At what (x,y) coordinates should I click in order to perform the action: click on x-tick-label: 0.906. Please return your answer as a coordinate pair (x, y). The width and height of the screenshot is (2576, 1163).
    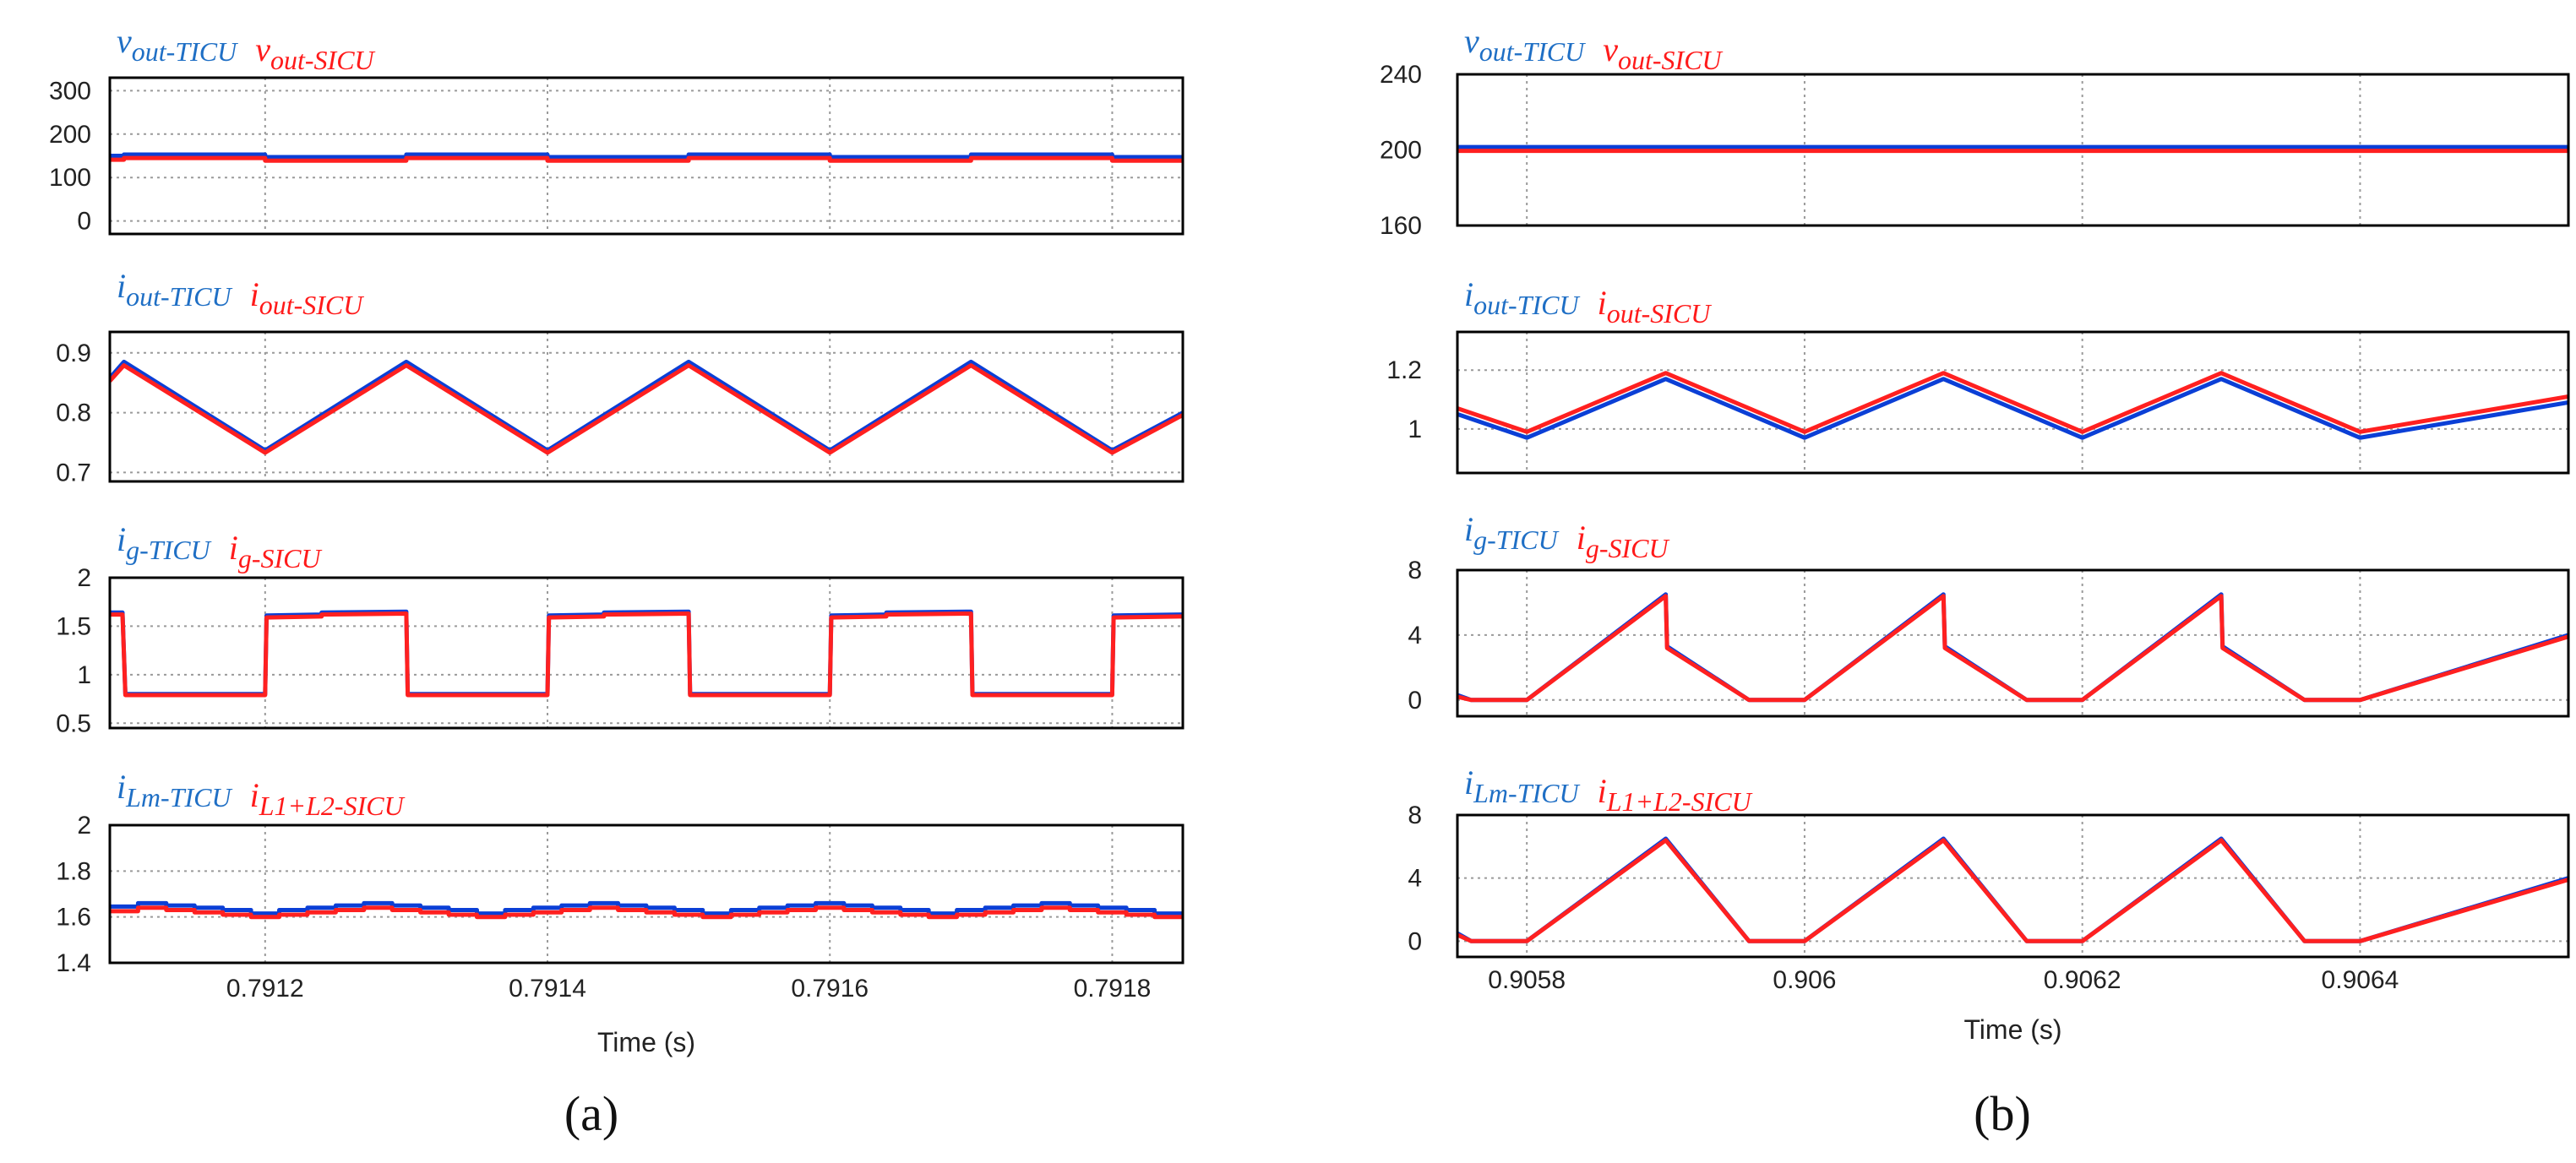
    Looking at the image, I should click on (1804, 980).